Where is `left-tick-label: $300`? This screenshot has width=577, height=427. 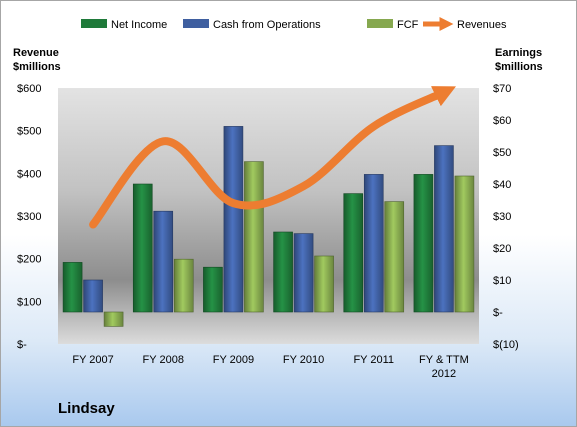 left-tick-label: $300 is located at coordinates (29, 217).